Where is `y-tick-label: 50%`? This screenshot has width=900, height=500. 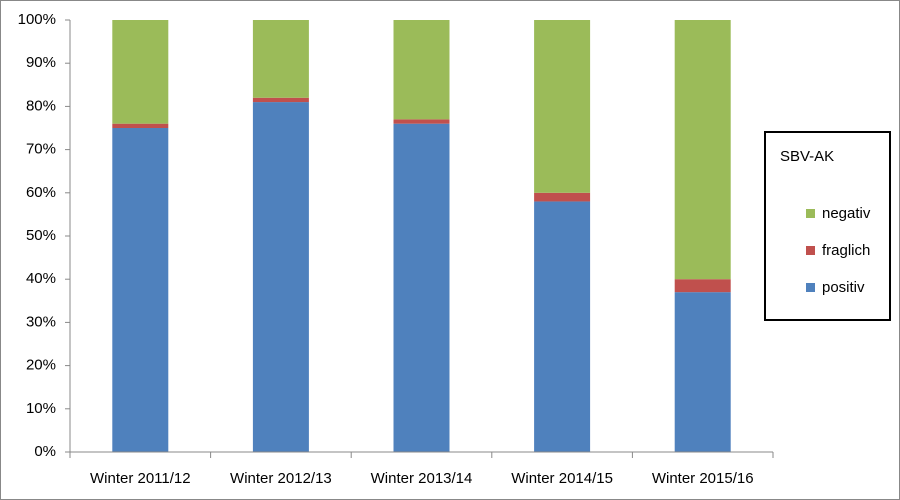 y-tick-label: 50% is located at coordinates (41, 235).